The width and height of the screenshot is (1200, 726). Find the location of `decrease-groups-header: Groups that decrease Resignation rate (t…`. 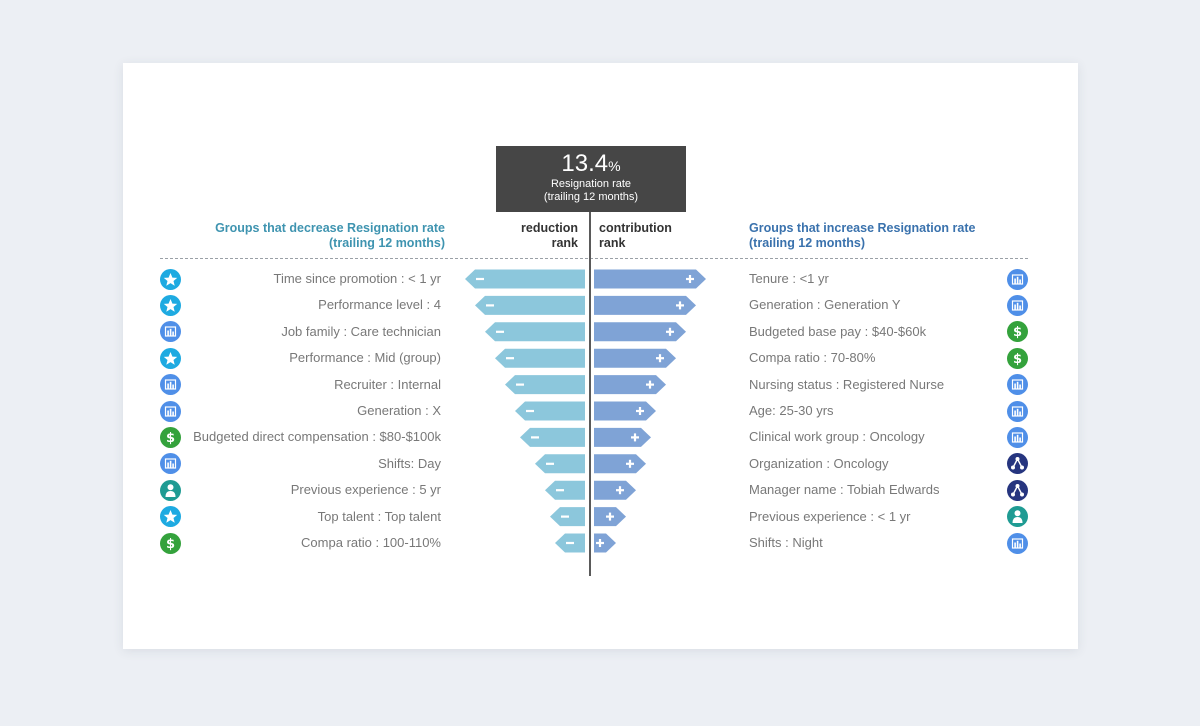

decrease-groups-header: Groups that decrease Resignation rate (t… is located at coordinates (330, 236).